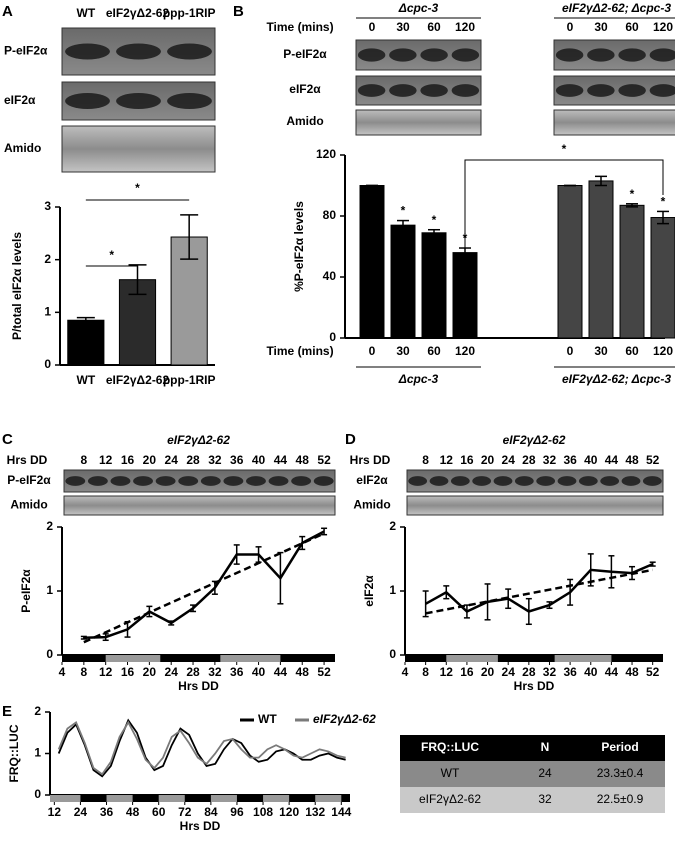  Describe the element at coordinates (632, 351) in the screenshot. I see `x-tick-label: 60` at that location.